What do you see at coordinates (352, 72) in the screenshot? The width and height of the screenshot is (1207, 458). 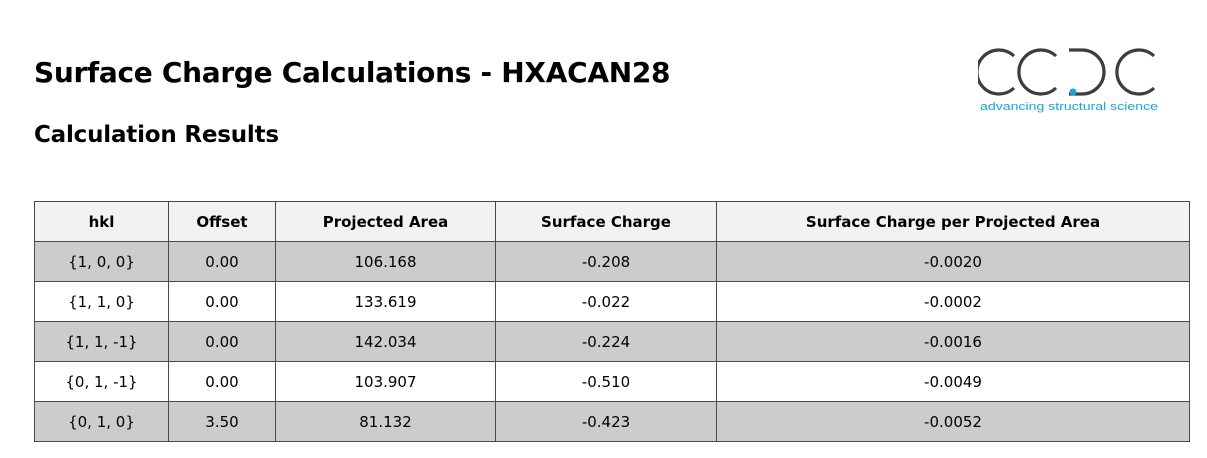 I see `page-title: Surface Charge Calculations - HXACAN28` at bounding box center [352, 72].